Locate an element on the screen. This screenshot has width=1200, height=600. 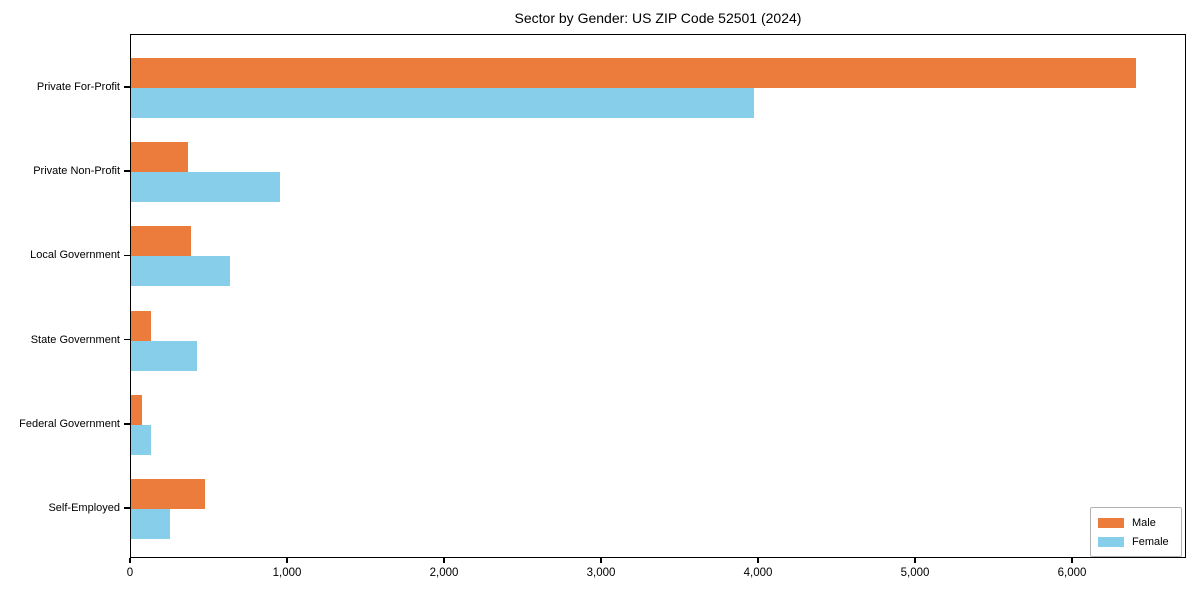
x-tick-label-0: 0 is located at coordinates (130, 573).